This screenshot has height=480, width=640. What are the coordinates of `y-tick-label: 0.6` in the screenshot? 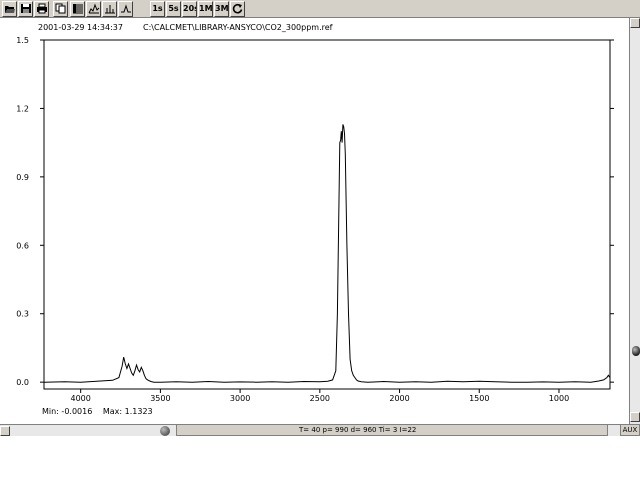 It's located at (22, 245).